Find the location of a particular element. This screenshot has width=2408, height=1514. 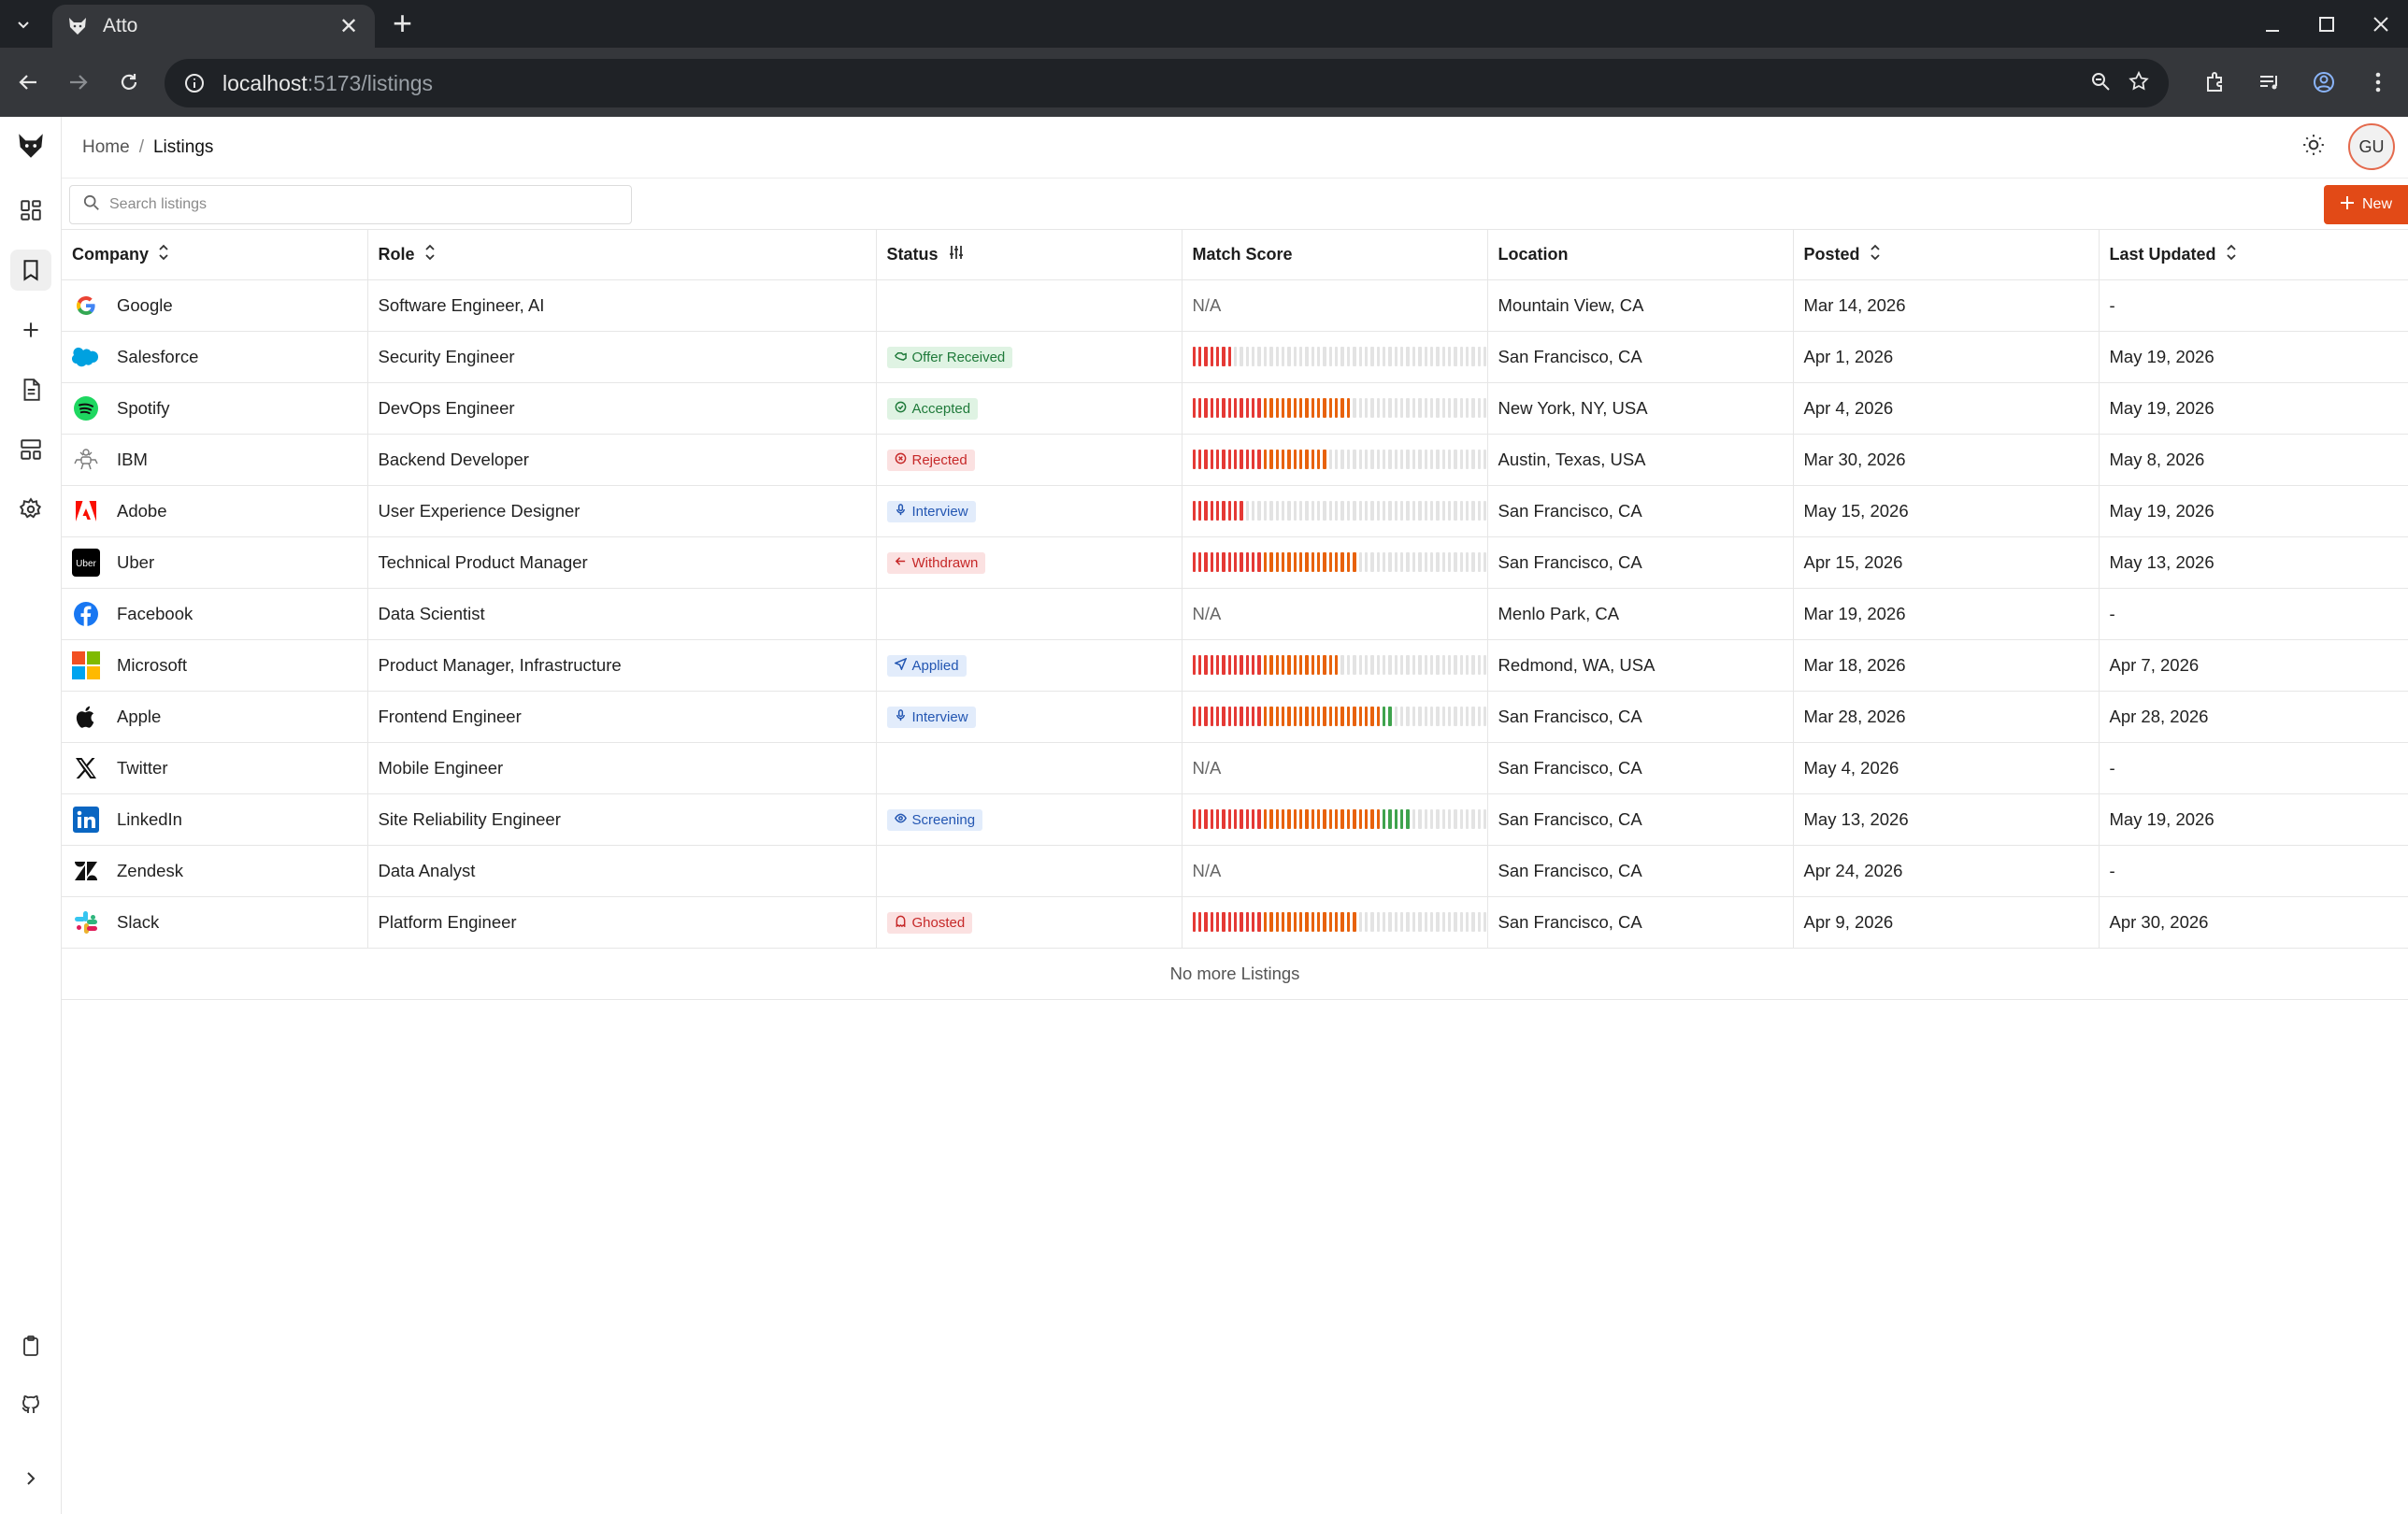

cell-status: Accepted is located at coordinates (1029, 408).